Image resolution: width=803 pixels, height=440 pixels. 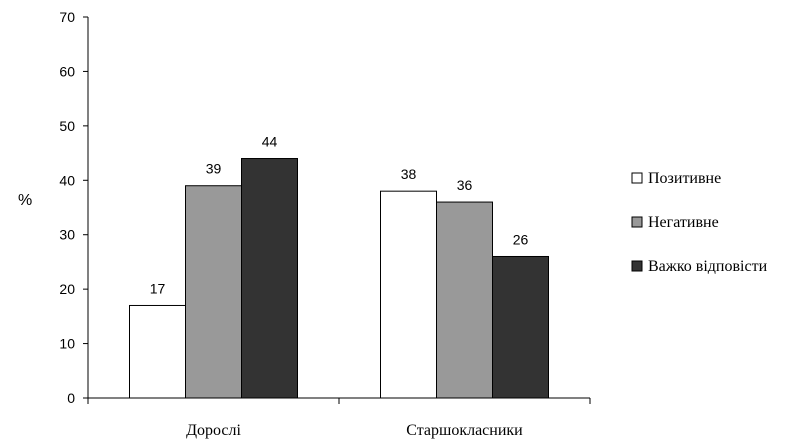 What do you see at coordinates (684, 178) in the screenshot?
I see `legend-label: Позитивне` at bounding box center [684, 178].